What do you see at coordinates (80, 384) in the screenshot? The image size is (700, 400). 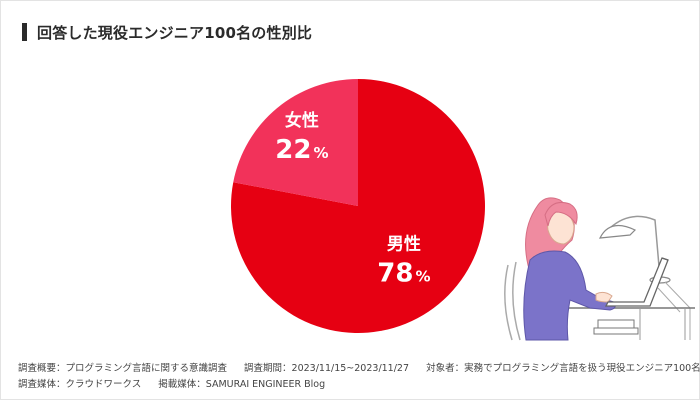 I see `survey-medium: 調査媒体：クラウドワークス` at bounding box center [80, 384].